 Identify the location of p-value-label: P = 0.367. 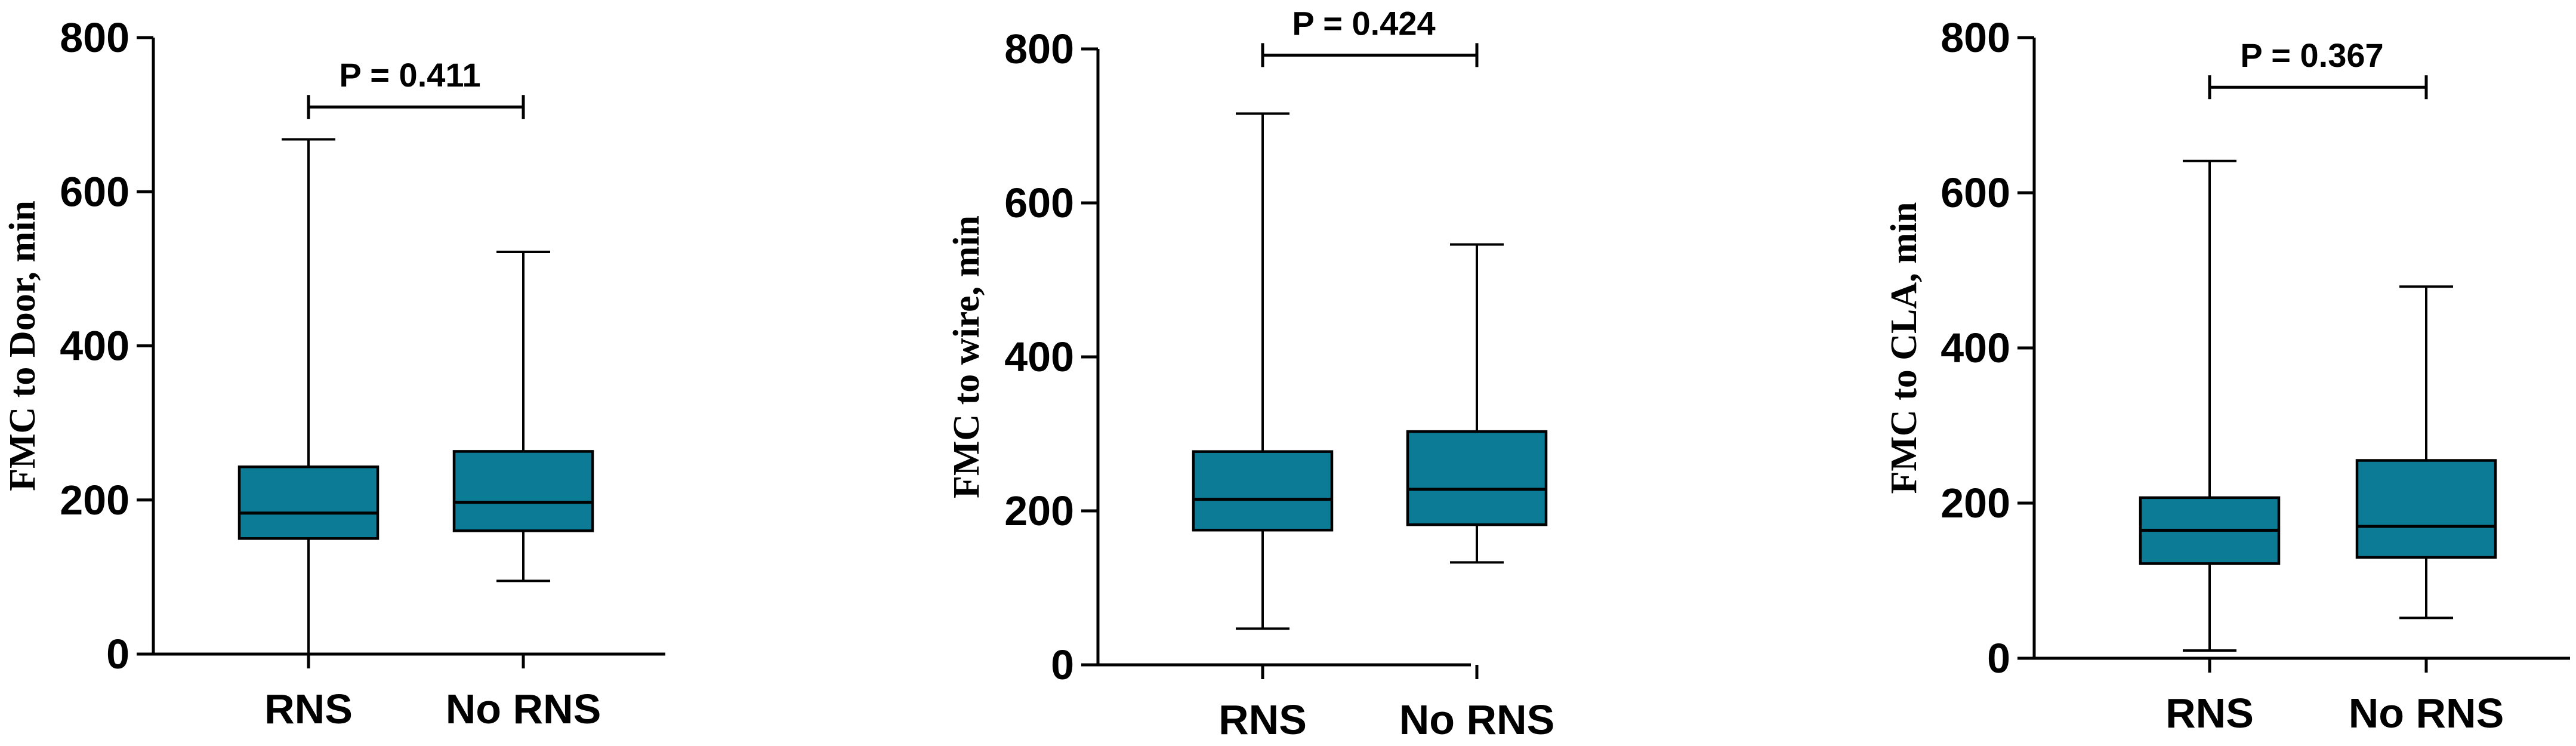
(2311, 55).